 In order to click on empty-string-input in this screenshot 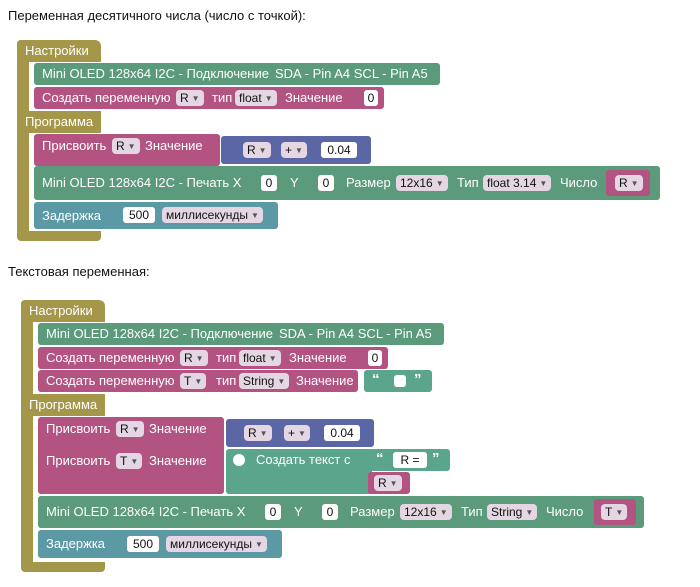, I will do `click(400, 381)`.